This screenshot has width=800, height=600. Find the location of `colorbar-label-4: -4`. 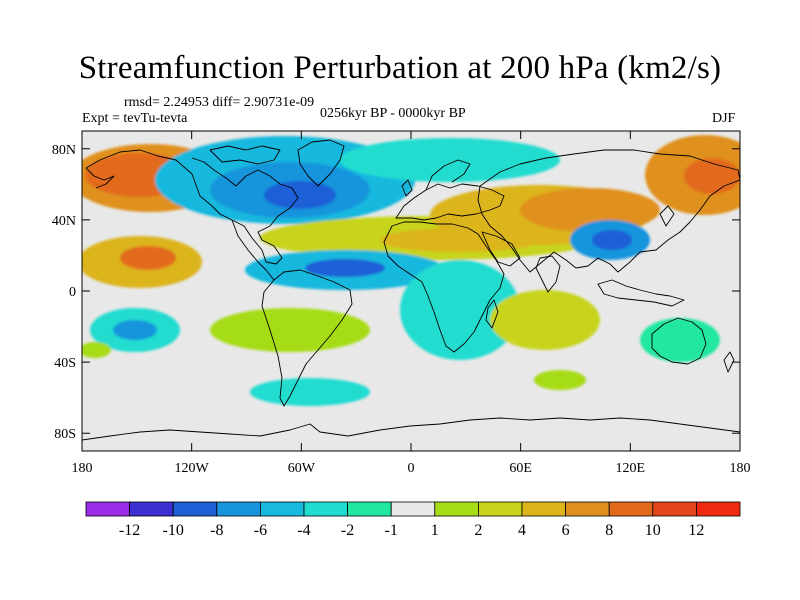

colorbar-label-4: -4 is located at coordinates (303, 530).